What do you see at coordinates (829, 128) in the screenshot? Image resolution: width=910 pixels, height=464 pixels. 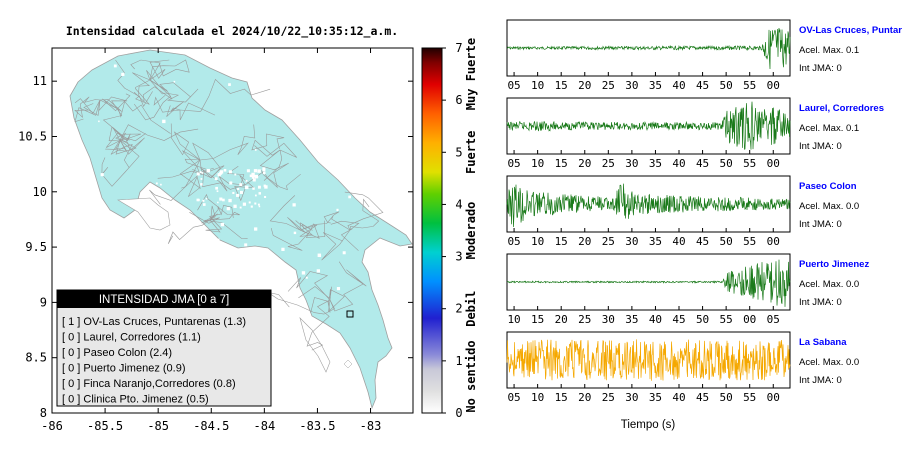 I see `accel-max-label: Acel. Max. 0.1` at bounding box center [829, 128].